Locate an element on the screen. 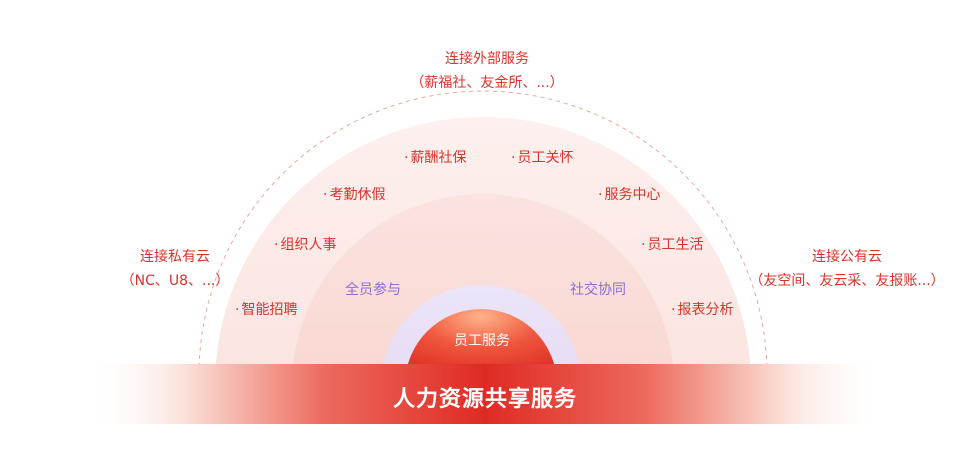 The width and height of the screenshot is (961, 463). band-title: 人力资源共享服务 is located at coordinates (485, 399).